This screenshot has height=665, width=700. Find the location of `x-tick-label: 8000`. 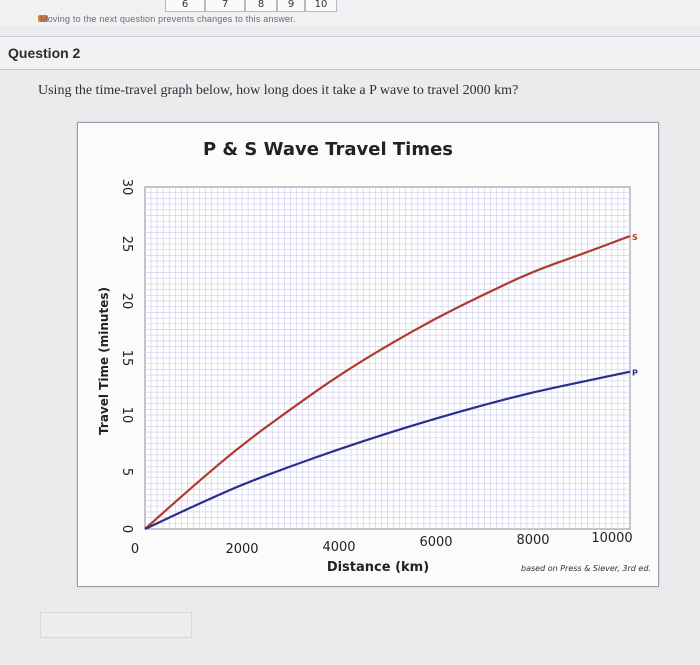

x-tick-label: 8000 is located at coordinates (532, 540).